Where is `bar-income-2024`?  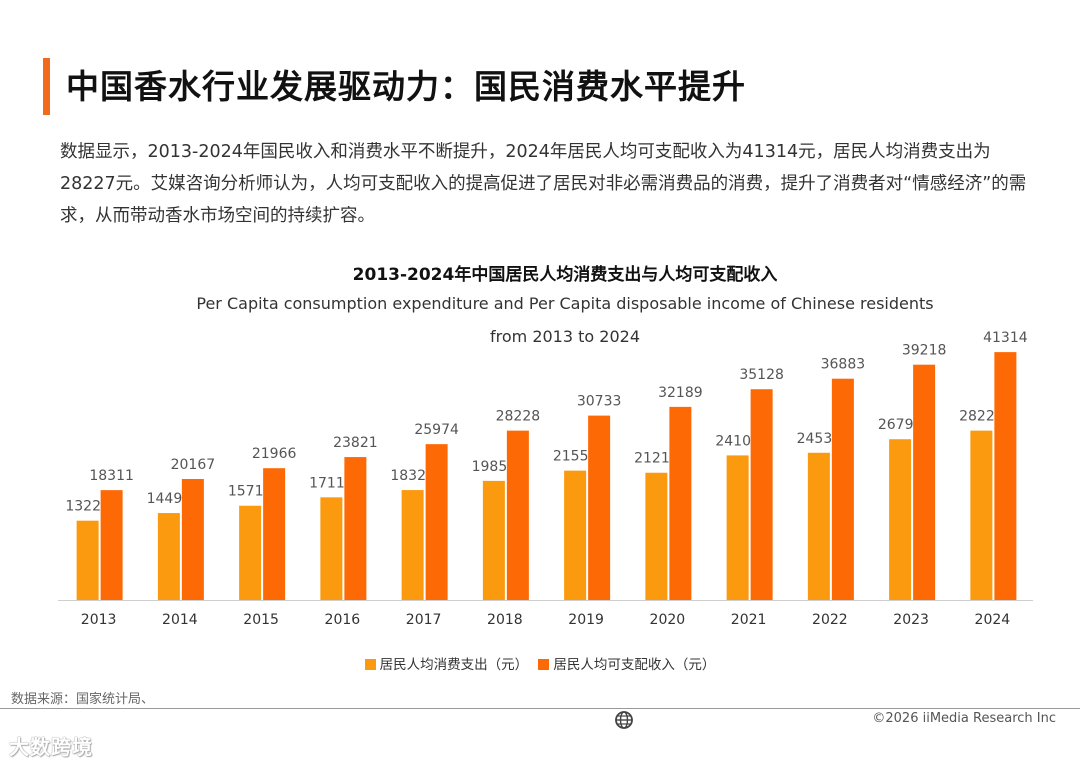 bar-income-2024 is located at coordinates (1005, 476).